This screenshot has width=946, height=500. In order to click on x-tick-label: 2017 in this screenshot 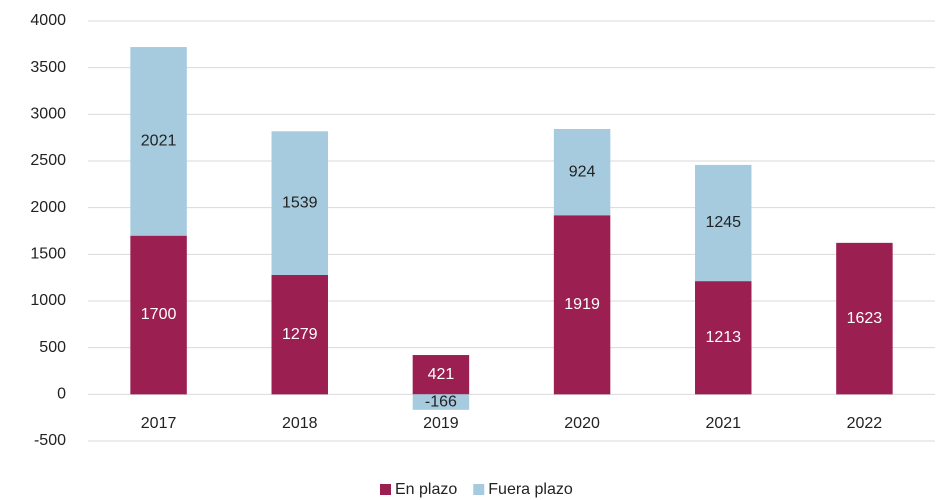, I will do `click(159, 423)`.